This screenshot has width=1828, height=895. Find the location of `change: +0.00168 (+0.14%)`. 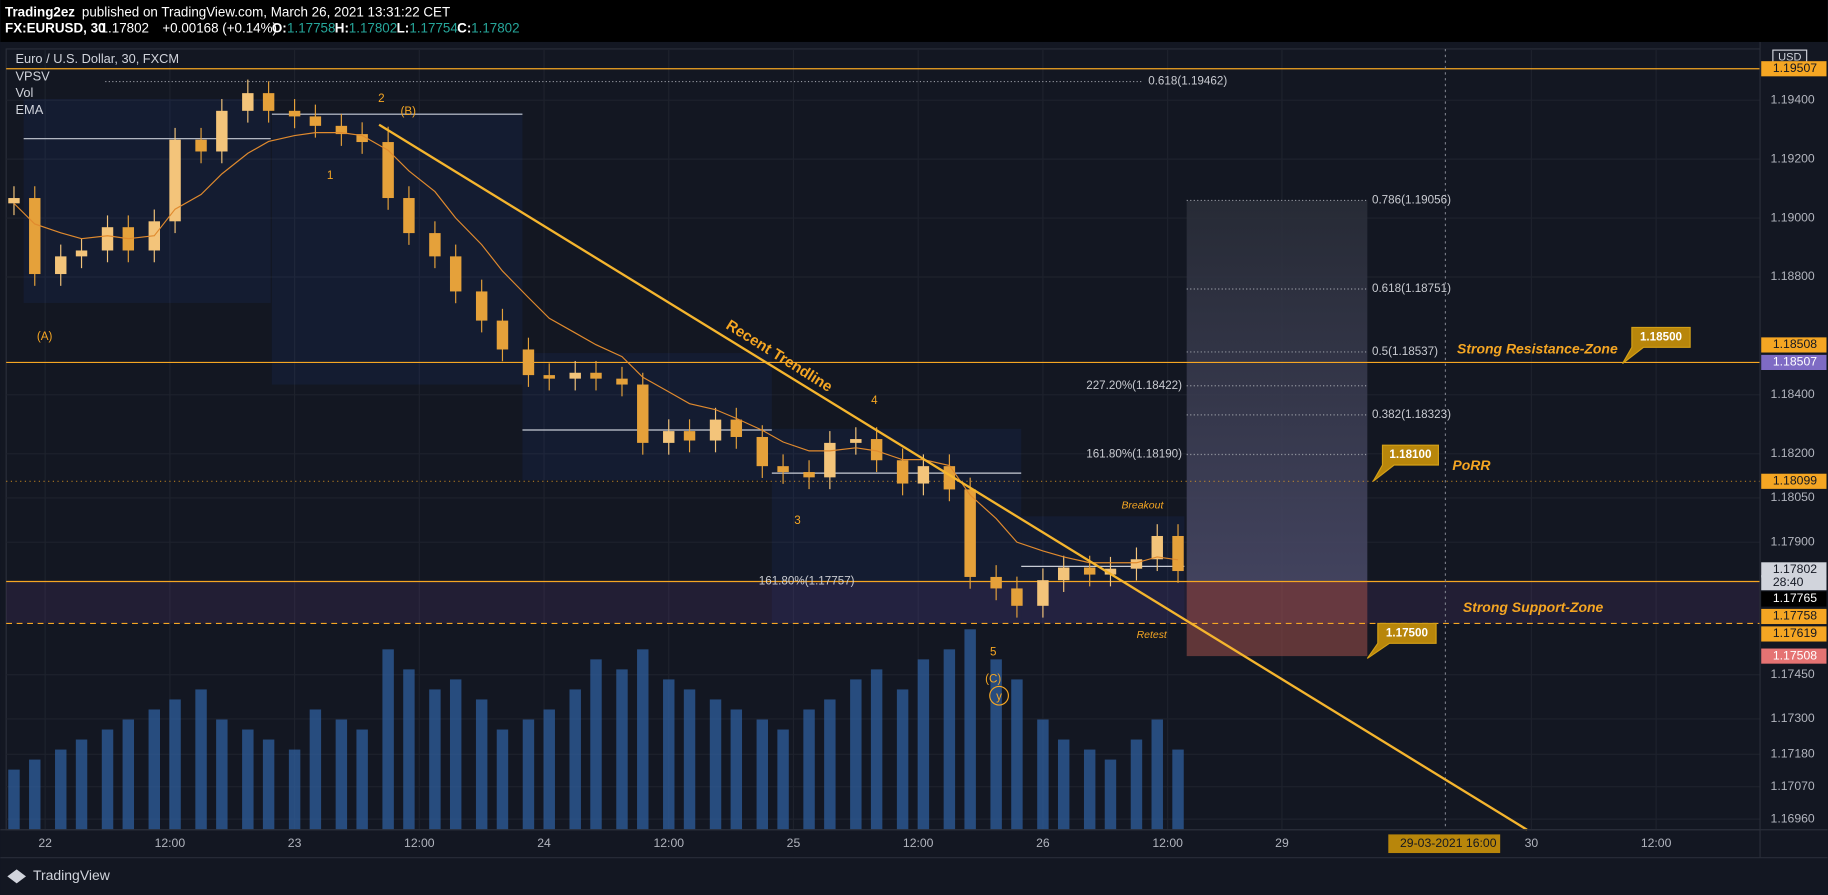

change: +0.00168 (+0.14%) is located at coordinates (219, 28).